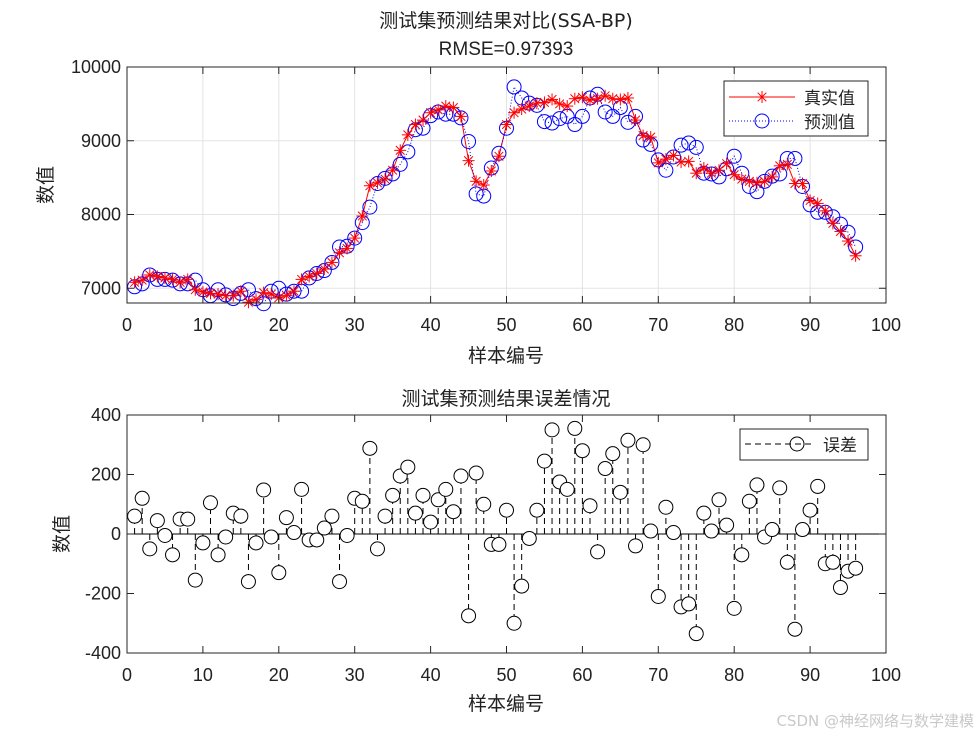  I want to click on legend-error-circle-marker, so click(797, 444).